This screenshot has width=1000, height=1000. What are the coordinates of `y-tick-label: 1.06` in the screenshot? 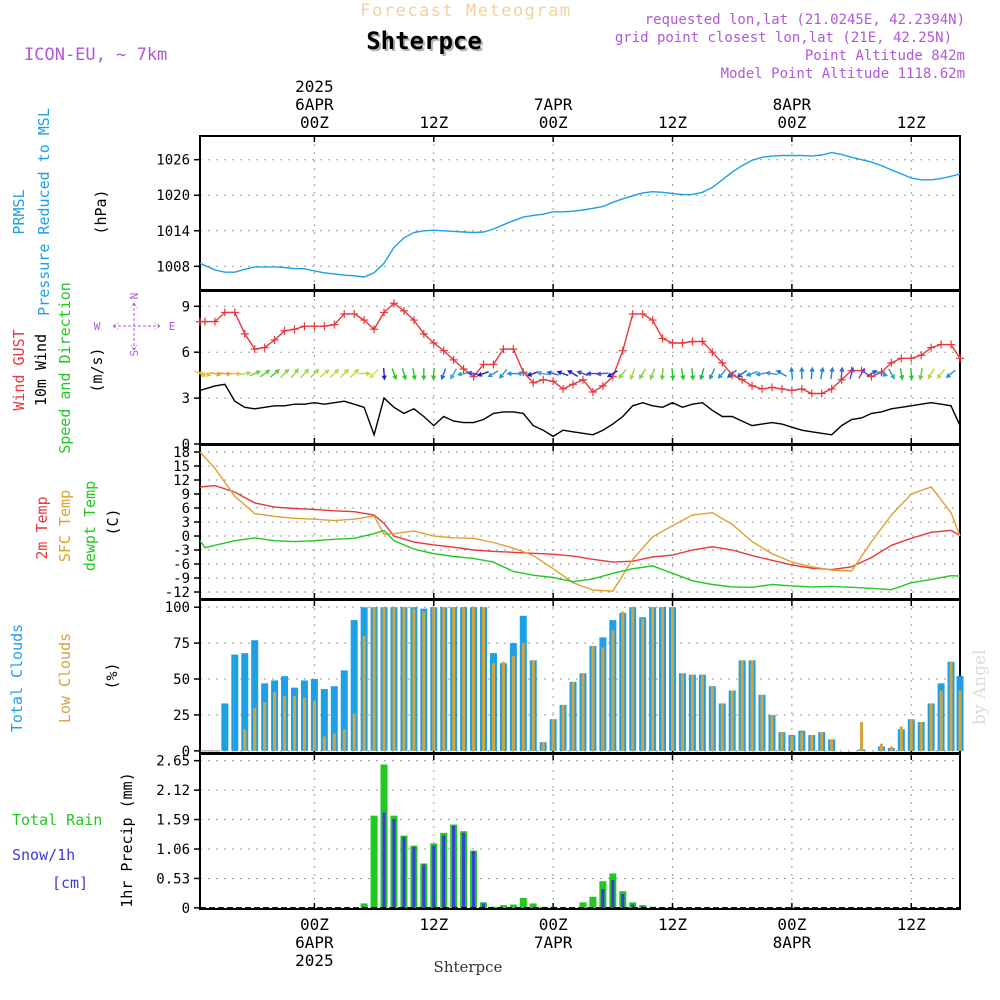 It's located at (173, 850).